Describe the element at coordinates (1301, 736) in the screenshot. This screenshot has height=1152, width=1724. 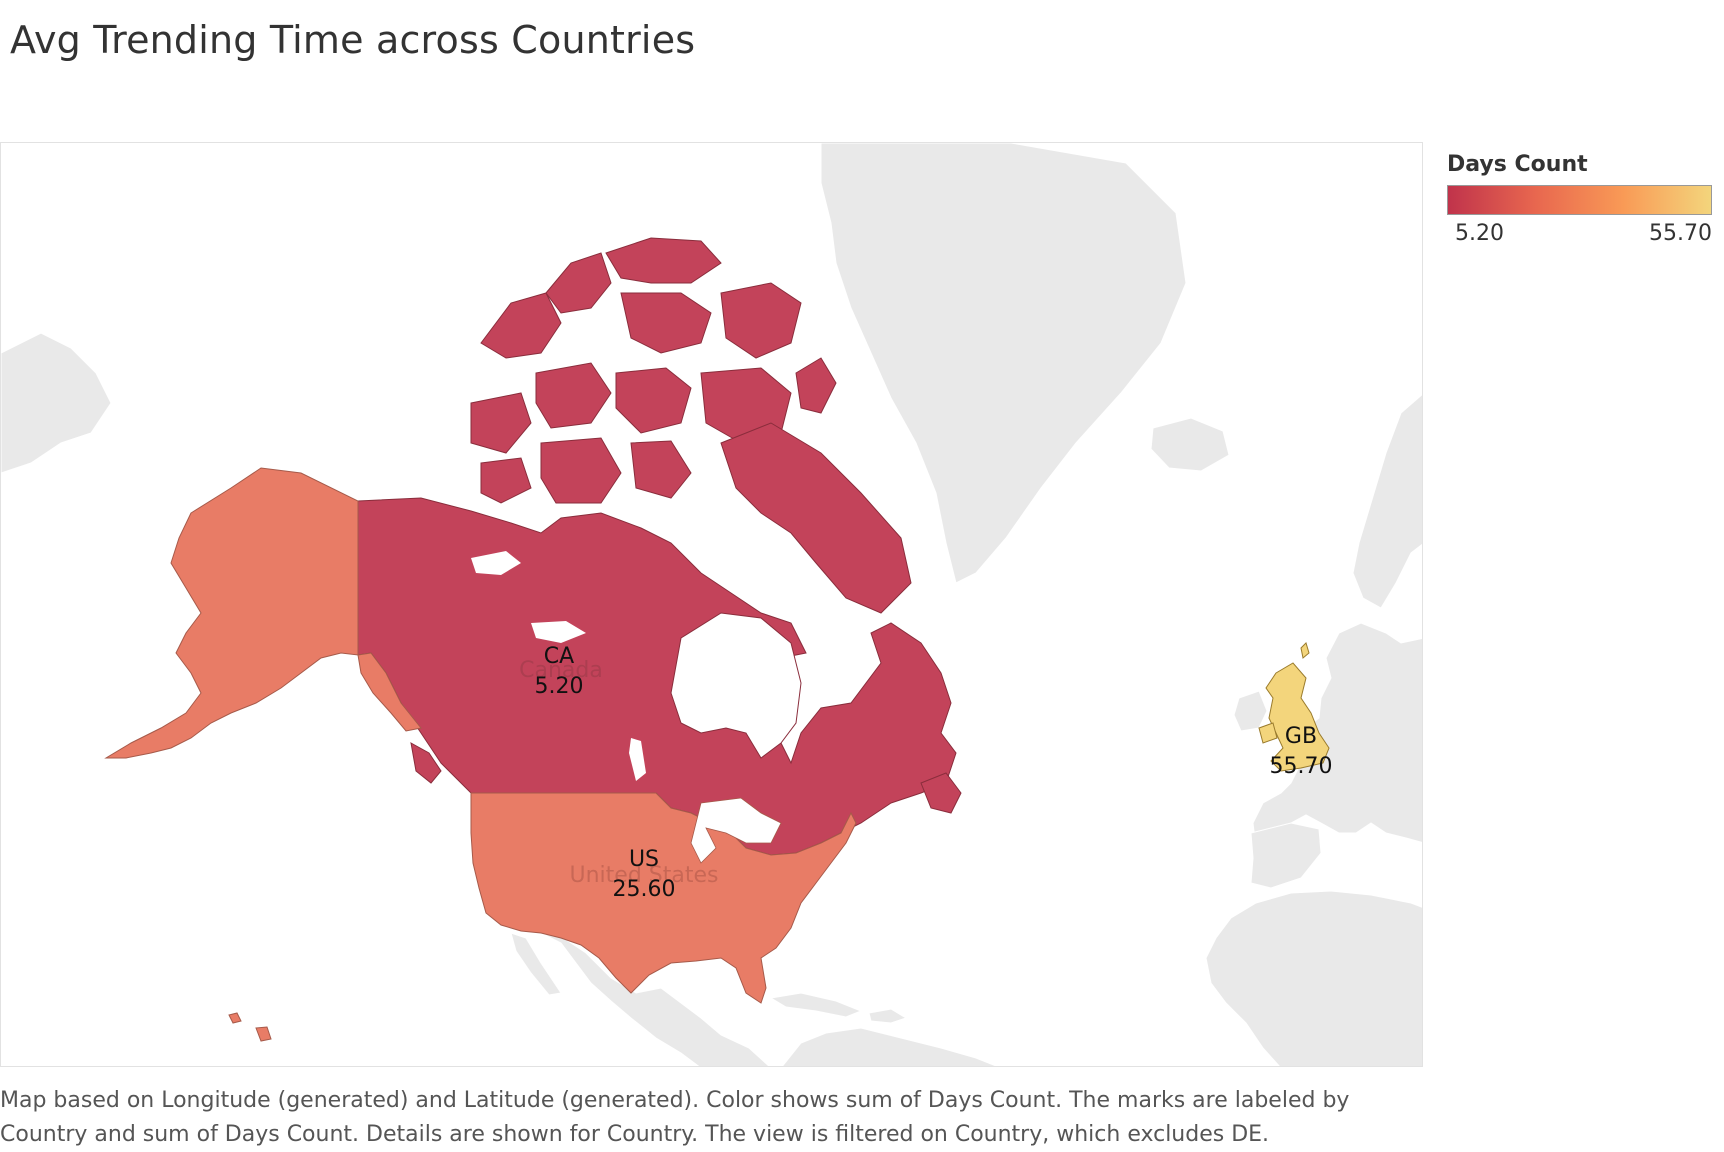
I see `label-code-gb: GB` at that location.